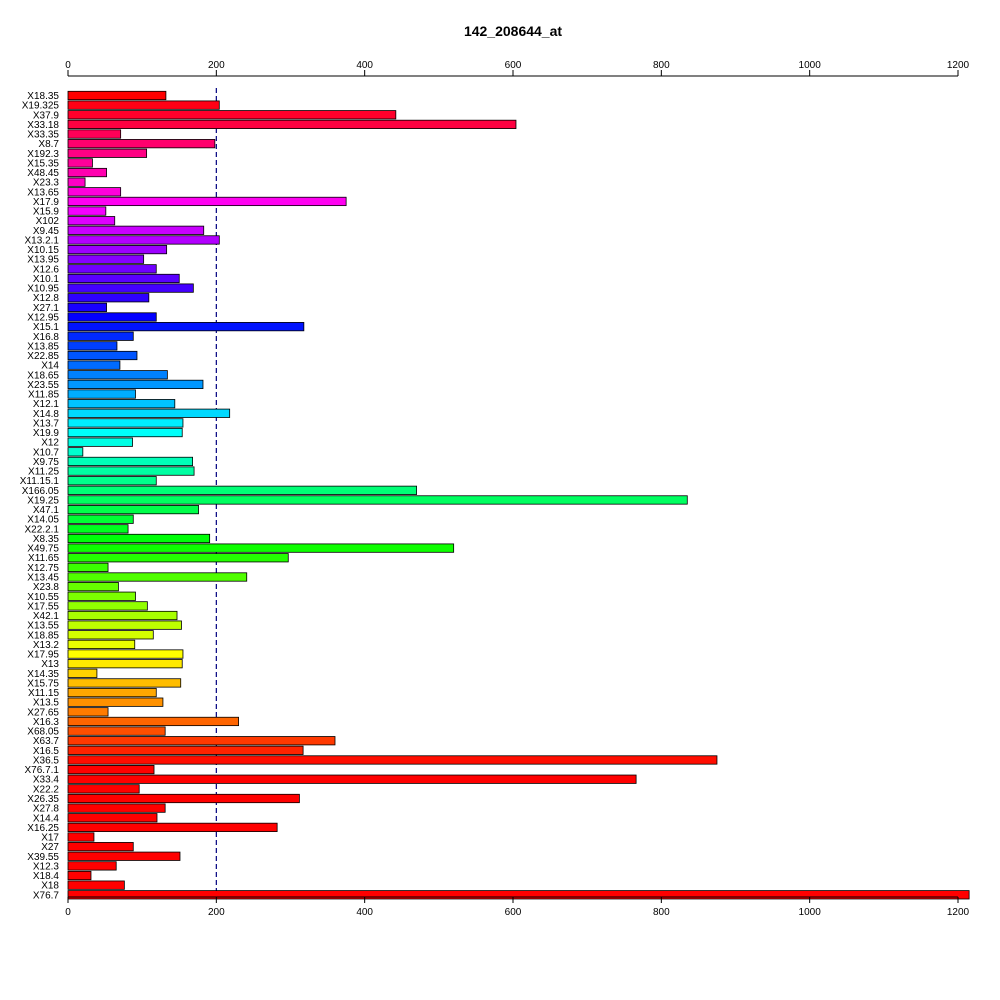  Describe the element at coordinates (41, 491) in the screenshot. I see `category-label: X166.05` at that location.